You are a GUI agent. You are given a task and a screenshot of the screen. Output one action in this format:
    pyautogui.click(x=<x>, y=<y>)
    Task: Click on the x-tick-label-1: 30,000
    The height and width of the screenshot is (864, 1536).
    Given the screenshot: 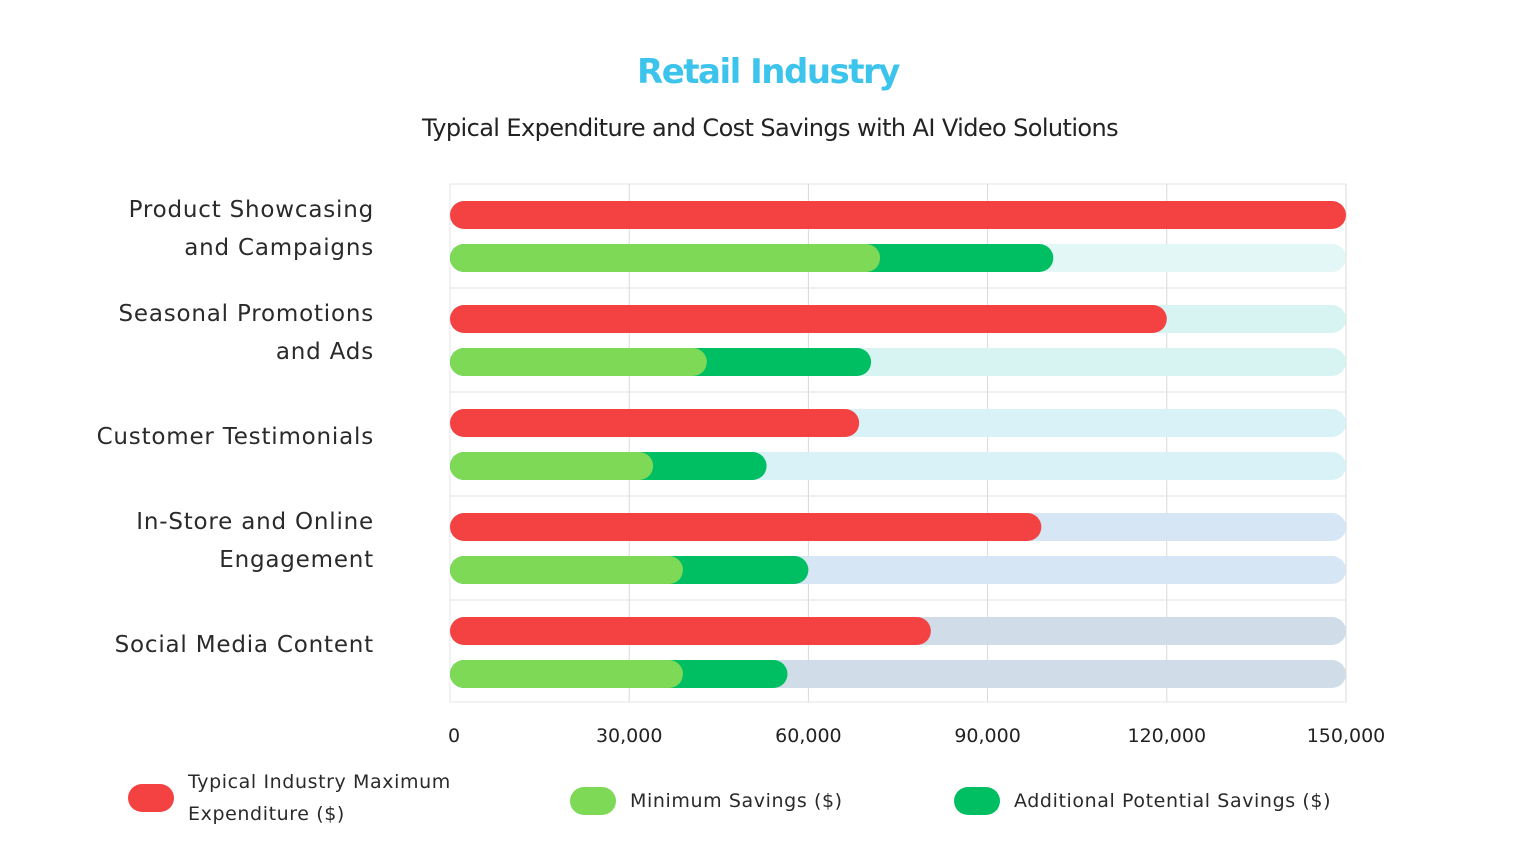 What is the action you would take?
    pyautogui.click(x=629, y=736)
    